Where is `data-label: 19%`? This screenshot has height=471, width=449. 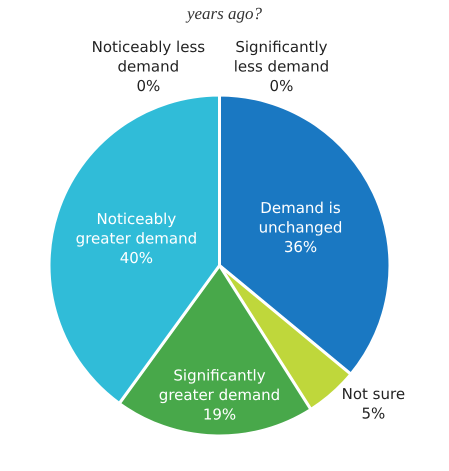 data-label: 19% is located at coordinates (219, 414).